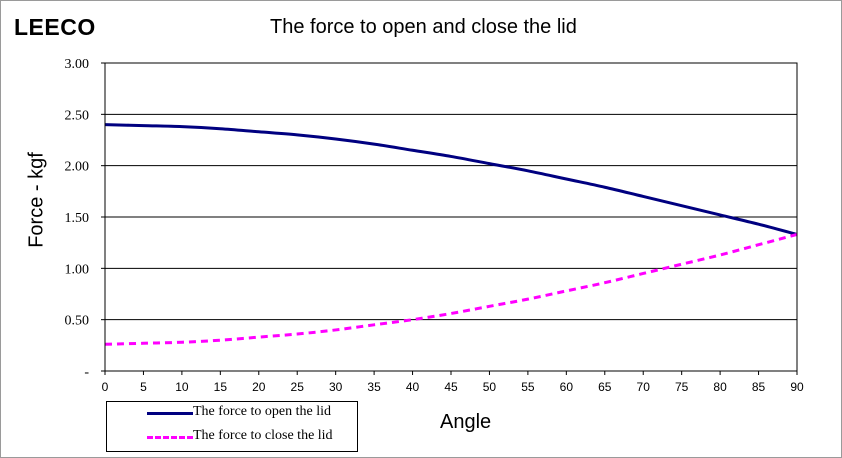 This screenshot has height=458, width=842. What do you see at coordinates (528, 387) in the screenshot?
I see `x-tick-label: 55` at bounding box center [528, 387].